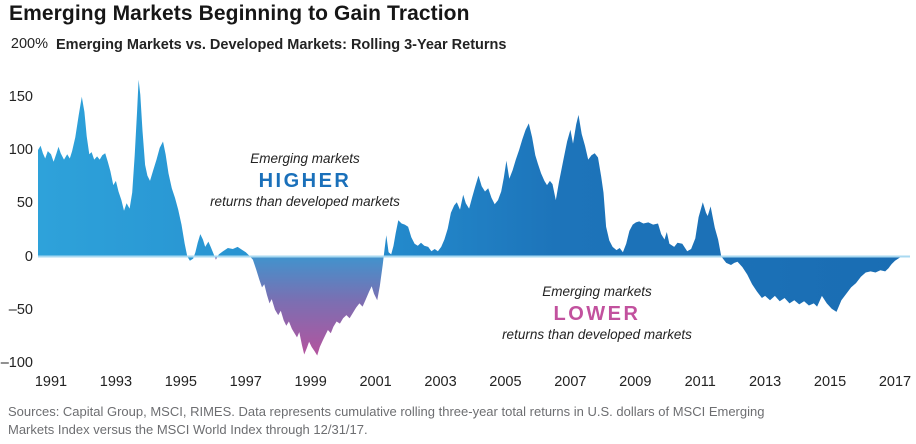 The image size is (916, 444). What do you see at coordinates (116, 382) in the screenshot?
I see `x-tick-label: 1993` at bounding box center [116, 382].